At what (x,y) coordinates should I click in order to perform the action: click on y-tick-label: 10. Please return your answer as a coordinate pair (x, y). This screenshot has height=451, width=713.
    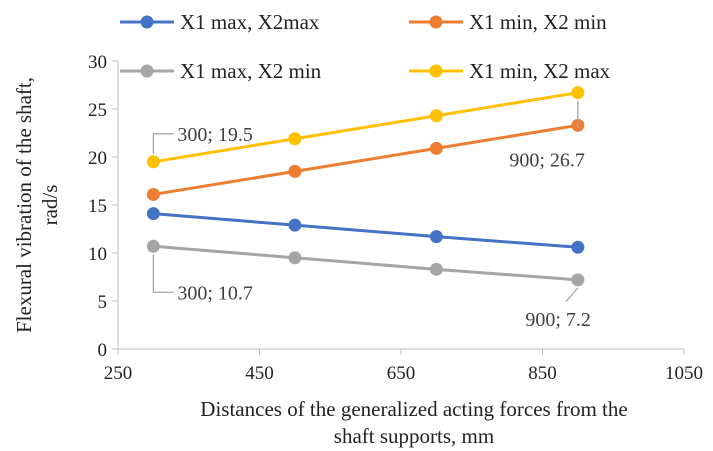
    Looking at the image, I should click on (97, 254).